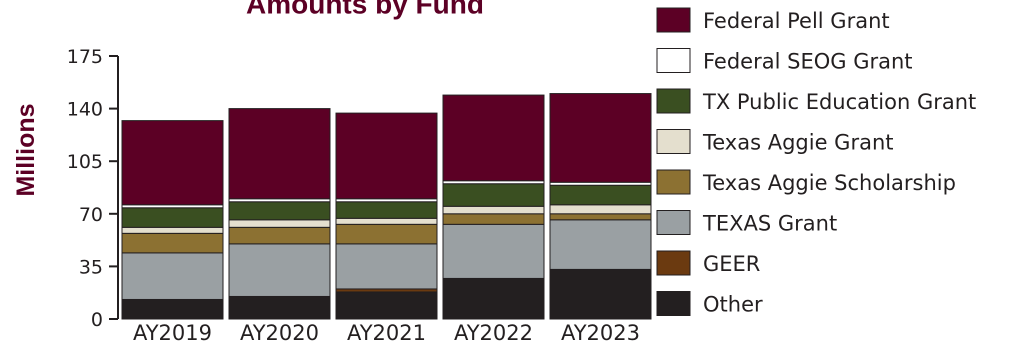  Describe the element at coordinates (808, 62) in the screenshot. I see `legend-entry: Federal SEOG Grant` at that location.